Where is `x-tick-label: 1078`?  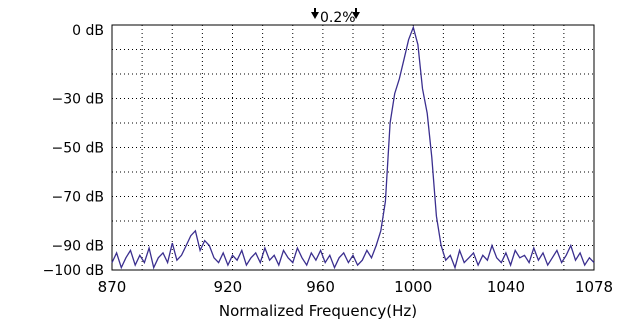
x-tick-label: 1078 is located at coordinates (594, 287).